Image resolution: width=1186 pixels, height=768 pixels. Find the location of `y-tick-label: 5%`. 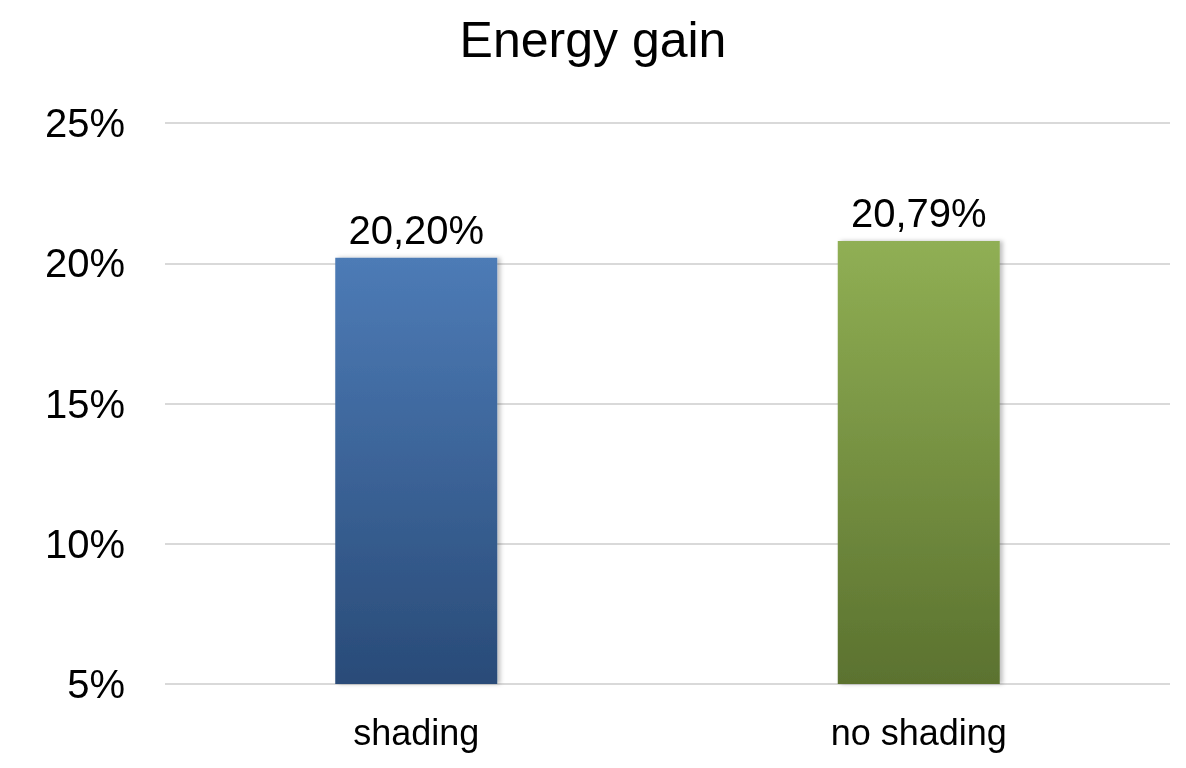

y-tick-label: 5% is located at coordinates (96, 684).